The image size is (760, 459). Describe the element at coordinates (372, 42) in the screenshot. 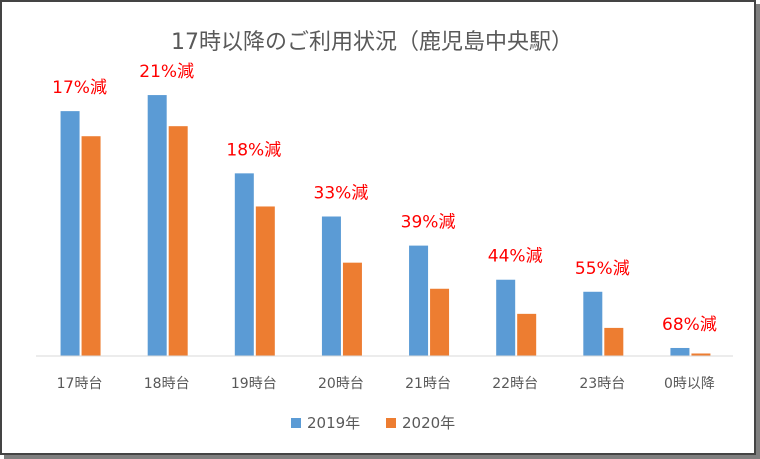

I see `chart-title: 17時以降のご利用状況（鹿児島中央駅）` at that location.